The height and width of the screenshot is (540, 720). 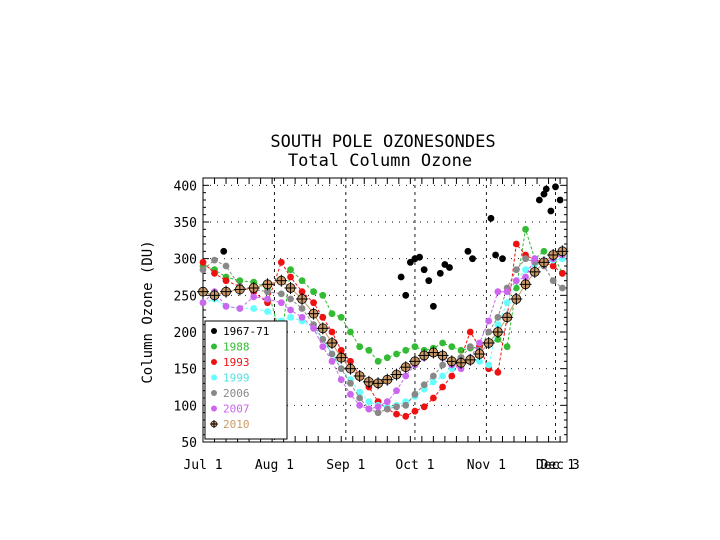 I want to click on y-tick-label: 400, so click(x=185, y=186).